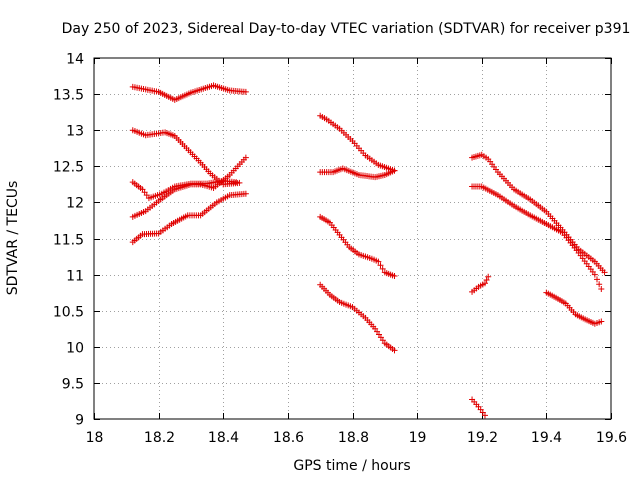  Describe the element at coordinates (68, 96) in the screenshot. I see `y-tick-label: 13.5` at that location.